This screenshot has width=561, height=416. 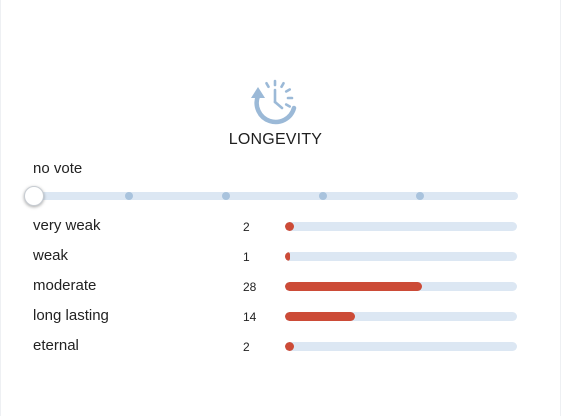 I want to click on result-count: 28, so click(x=250, y=287).